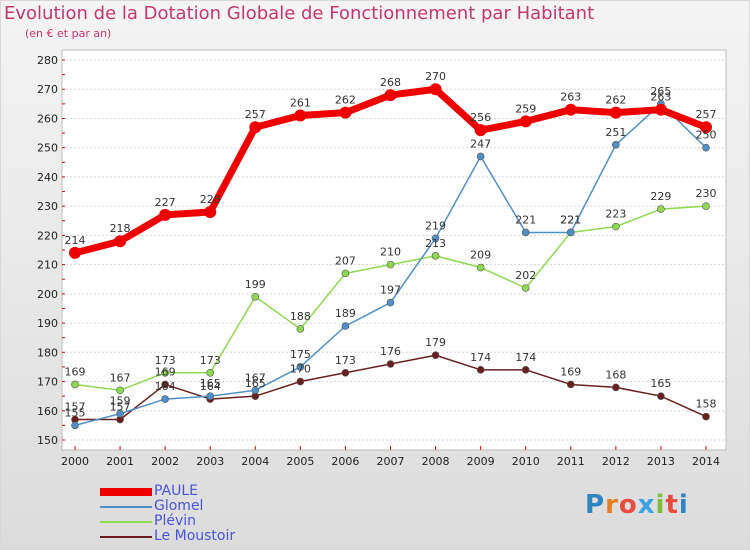 The image size is (750, 550). I want to click on x-tick-label: 2009, so click(481, 461).